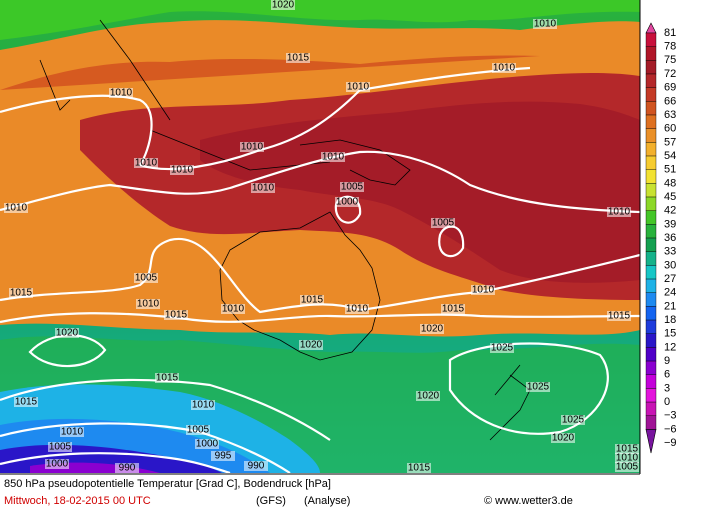 The height and width of the screenshot is (518, 704). Describe the element at coordinates (670, 306) in the screenshot. I see `colorbar-label: 21` at that location.